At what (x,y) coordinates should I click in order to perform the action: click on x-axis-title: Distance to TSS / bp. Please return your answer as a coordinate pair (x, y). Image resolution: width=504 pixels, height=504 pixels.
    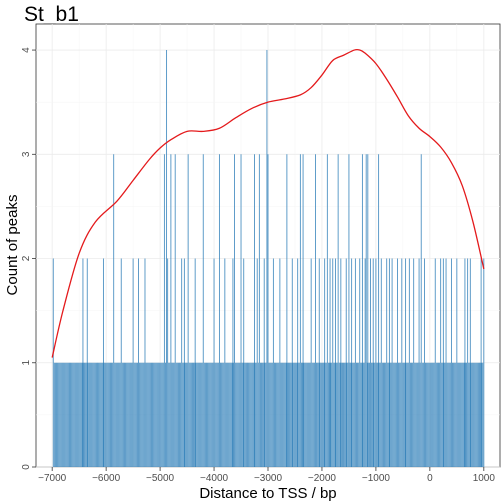
    Looking at the image, I should click on (267, 493).